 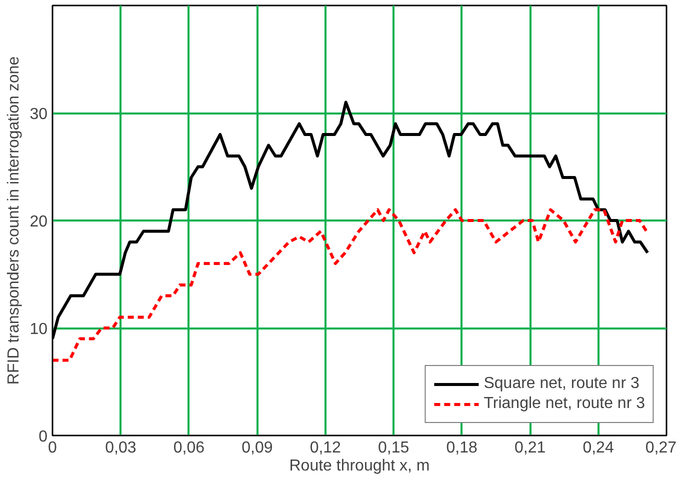 What do you see at coordinates (257, 448) in the screenshot?
I see `x-tick-label: 0,09` at bounding box center [257, 448].